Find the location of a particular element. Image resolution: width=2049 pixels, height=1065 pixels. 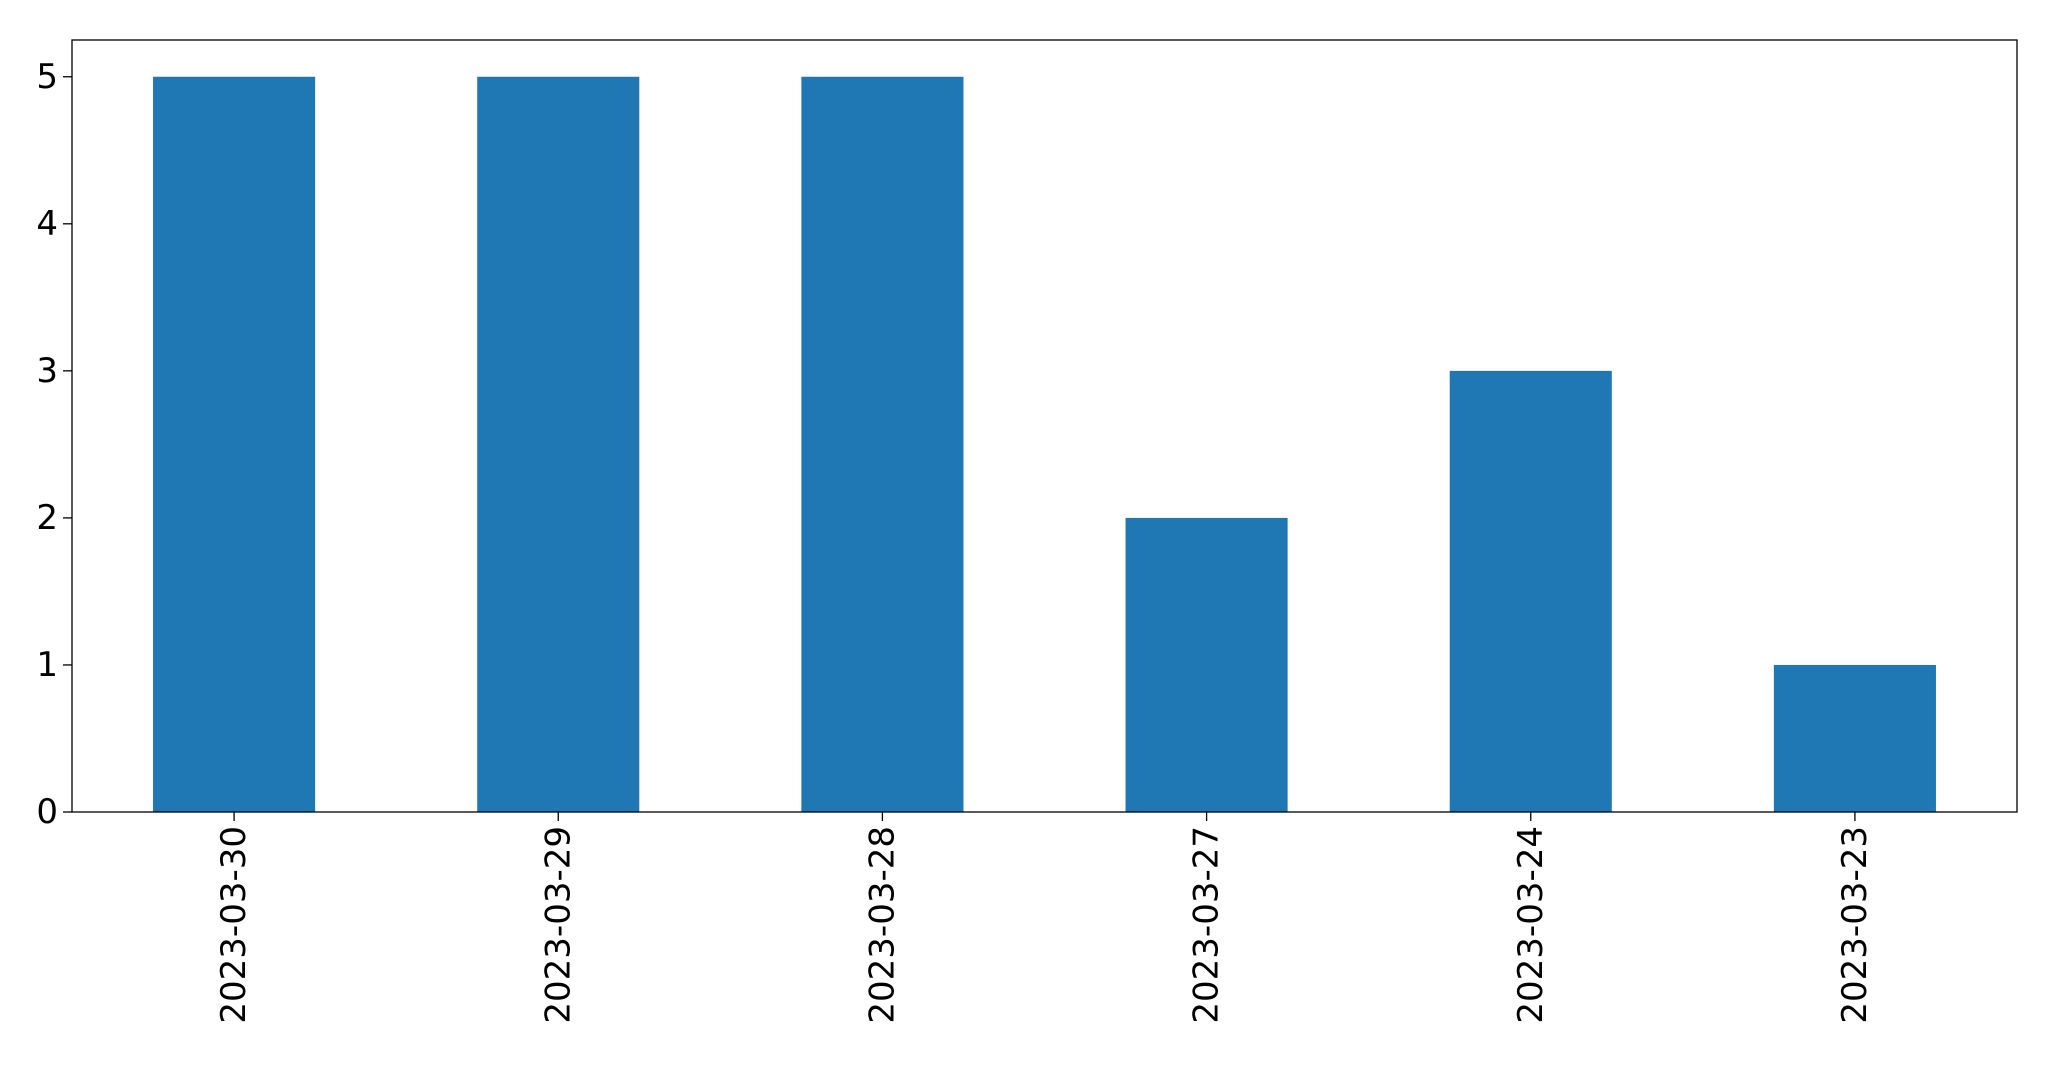

y-axis: 0 1 2 3 4 5 is located at coordinates (54, 444).